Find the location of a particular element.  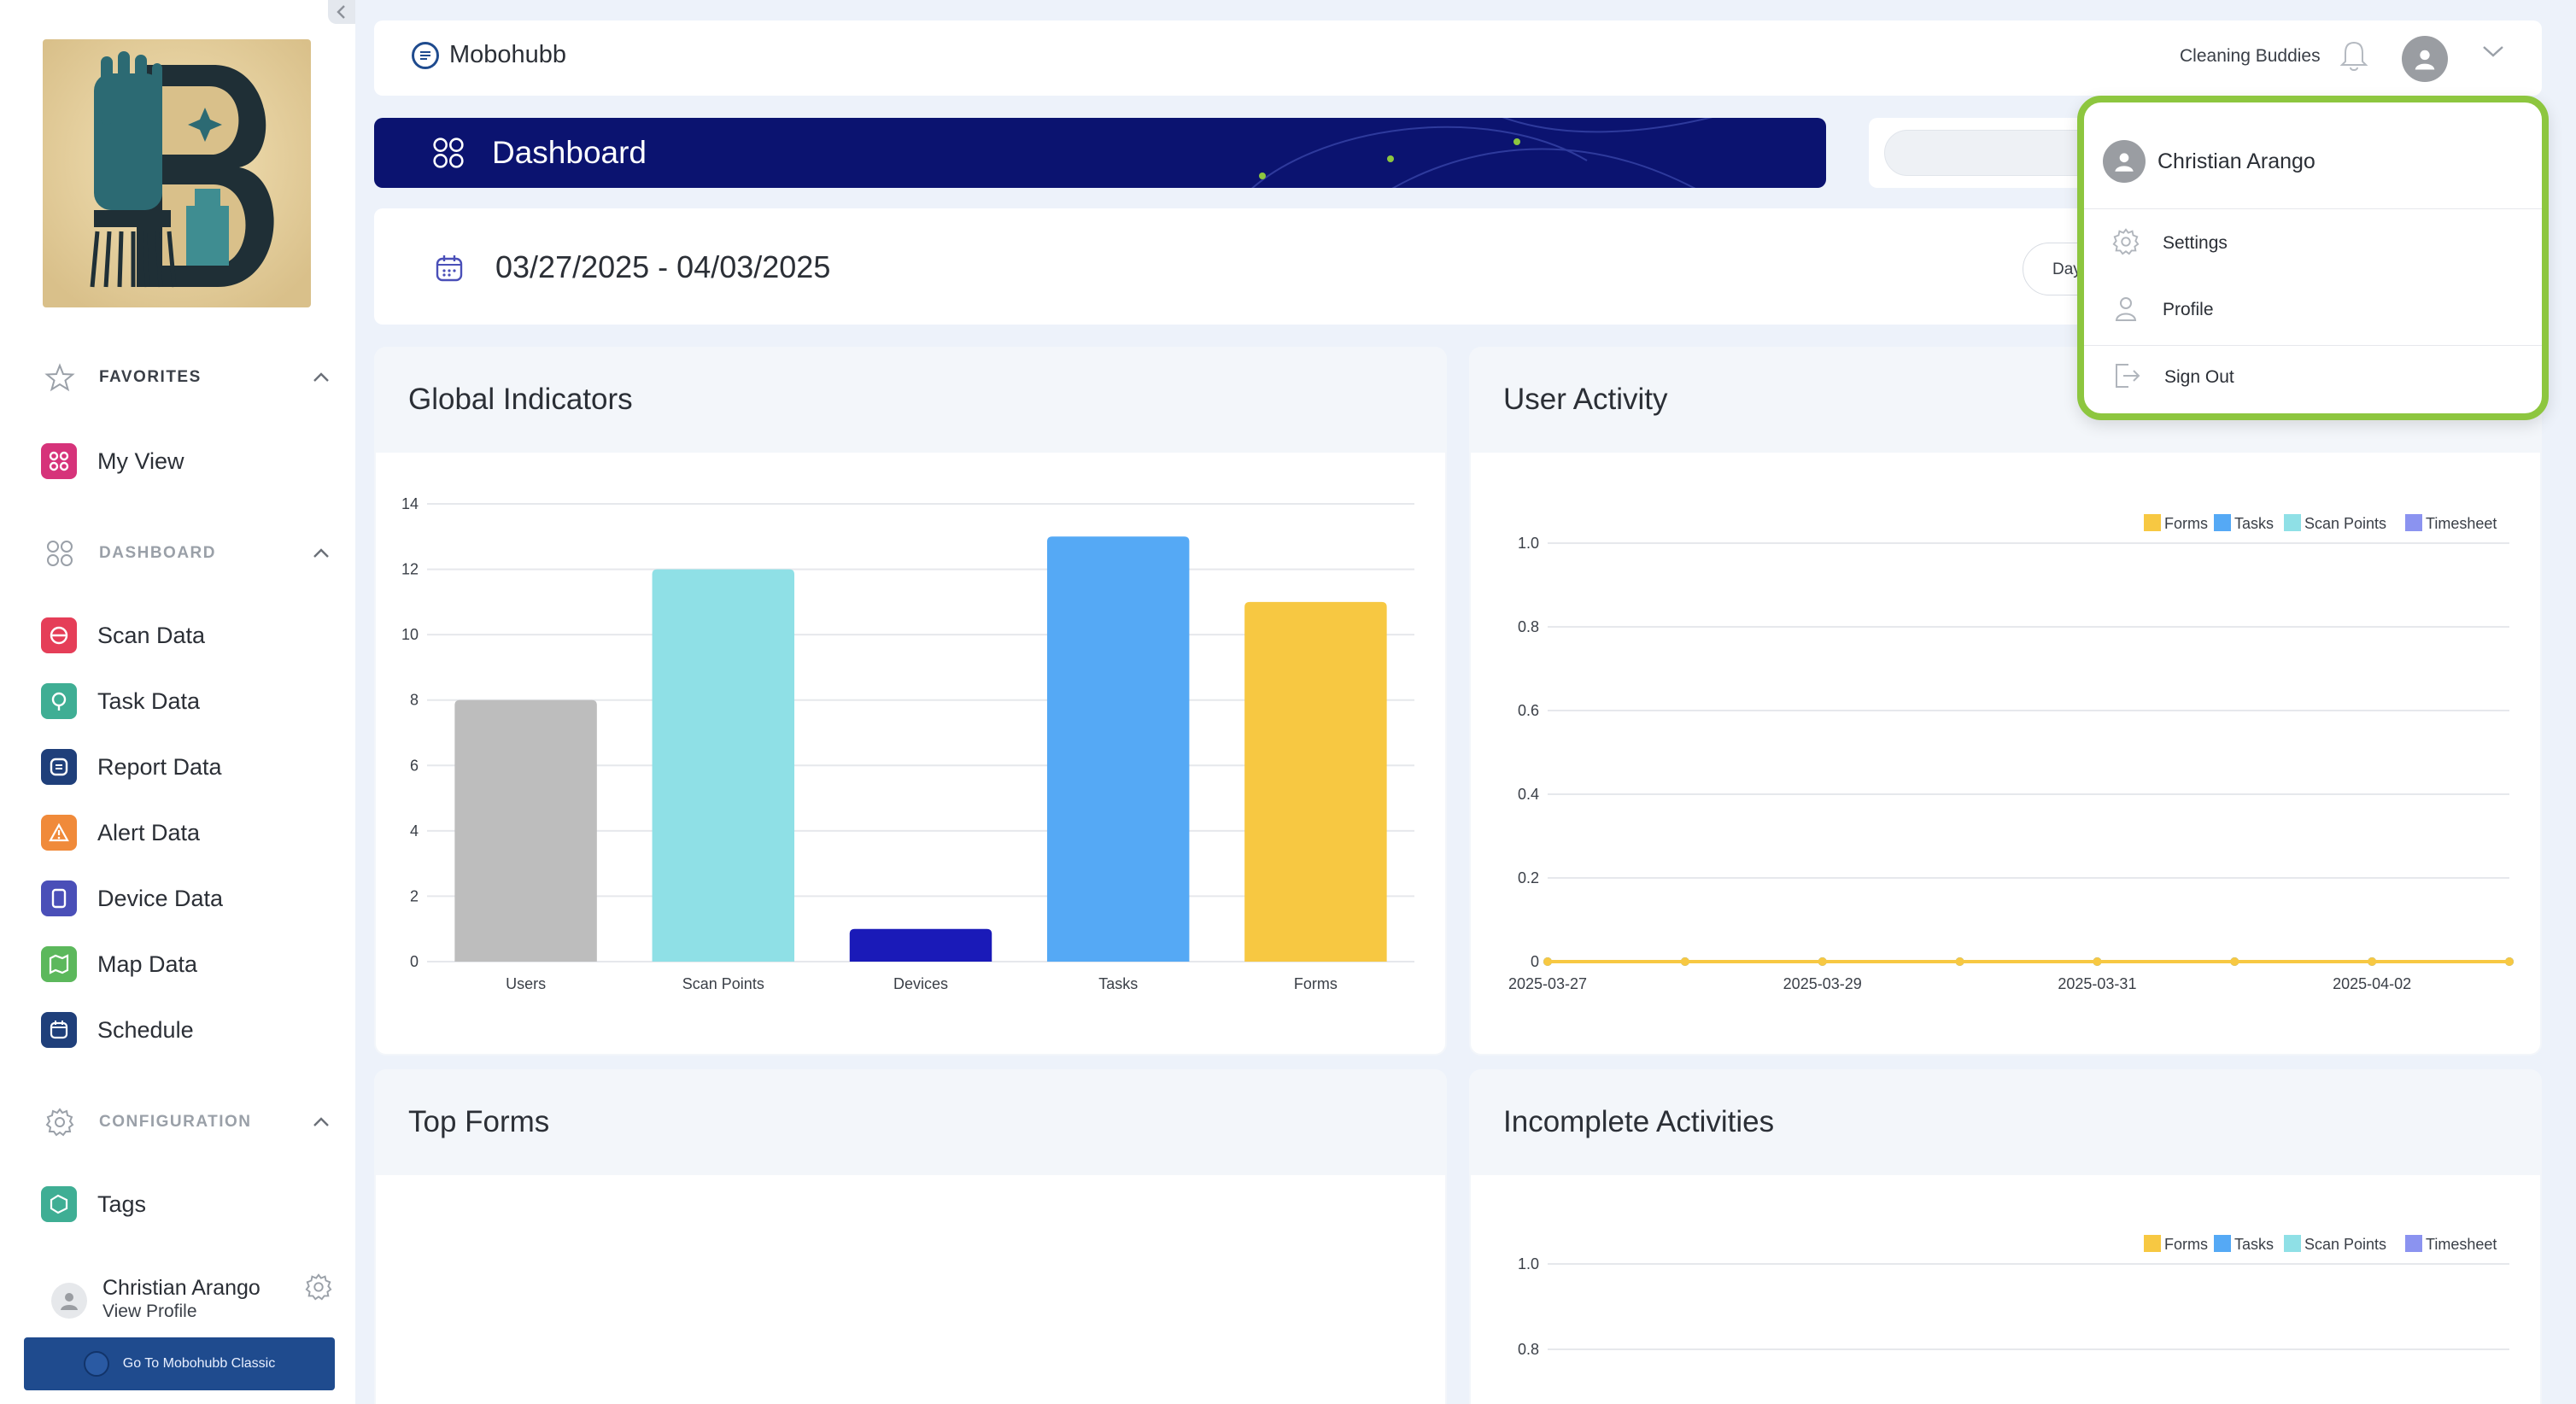

dropdown-user-header: Christian Arango is located at coordinates (2209, 161).